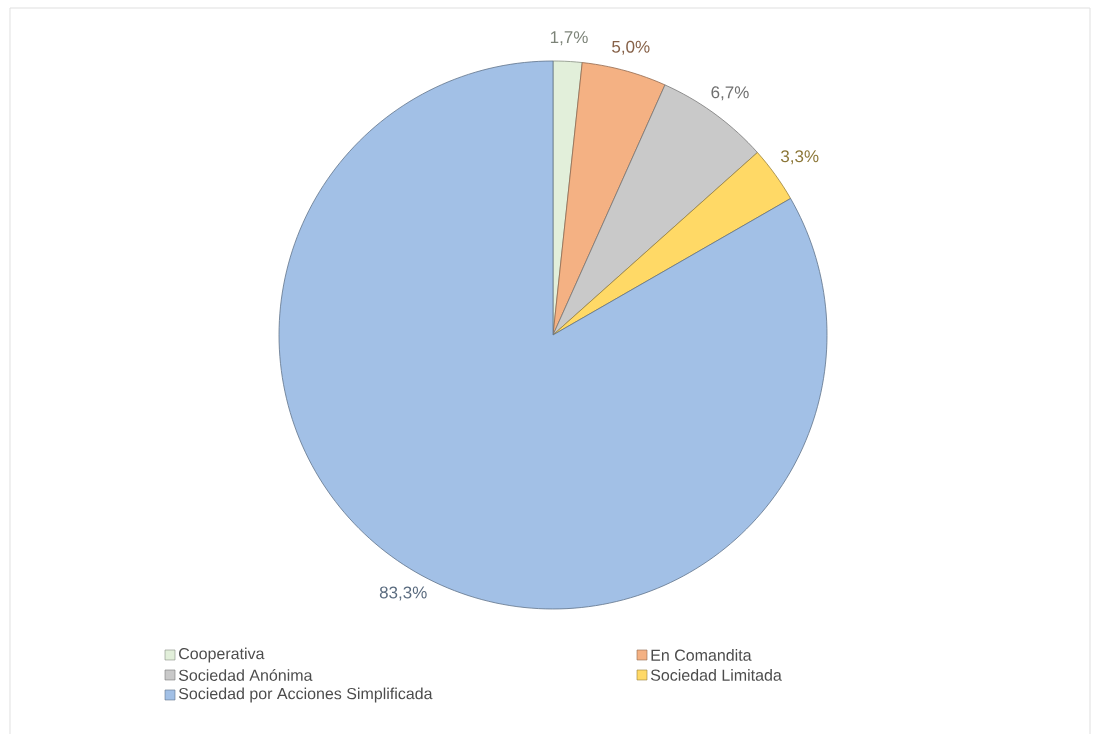 This screenshot has width=1093, height=734. What do you see at coordinates (730, 93) in the screenshot?
I see `data-label: 6,7%` at bounding box center [730, 93].